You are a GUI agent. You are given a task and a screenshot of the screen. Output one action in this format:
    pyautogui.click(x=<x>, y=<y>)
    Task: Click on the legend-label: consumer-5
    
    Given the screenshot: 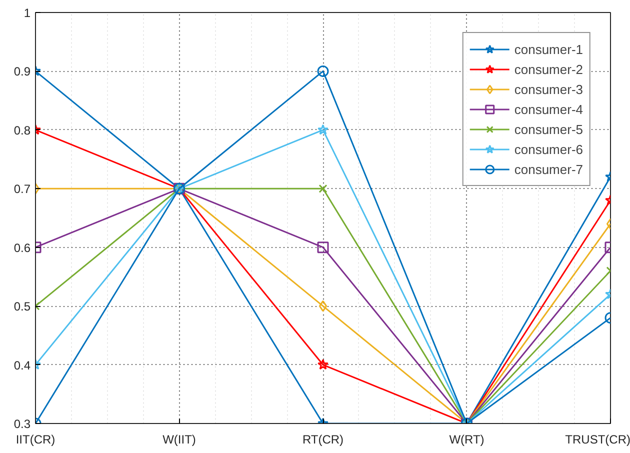 What is the action you would take?
    pyautogui.click(x=548, y=129)
    